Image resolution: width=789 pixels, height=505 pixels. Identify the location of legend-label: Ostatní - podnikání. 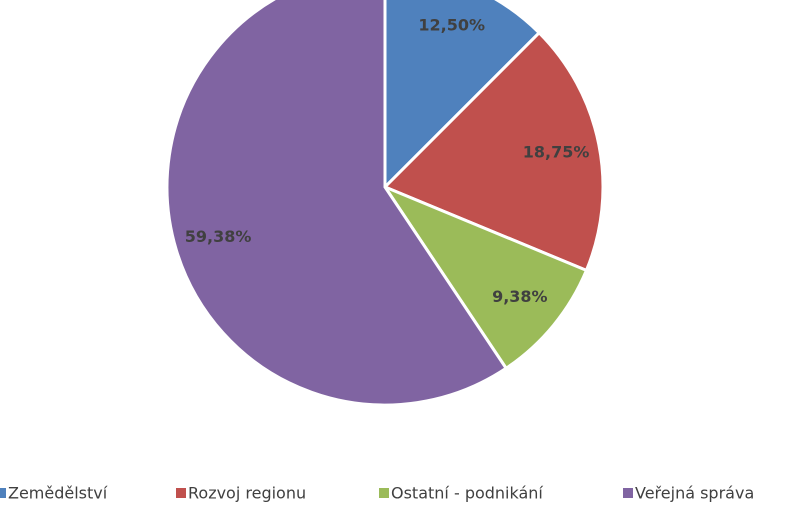
(467, 493).